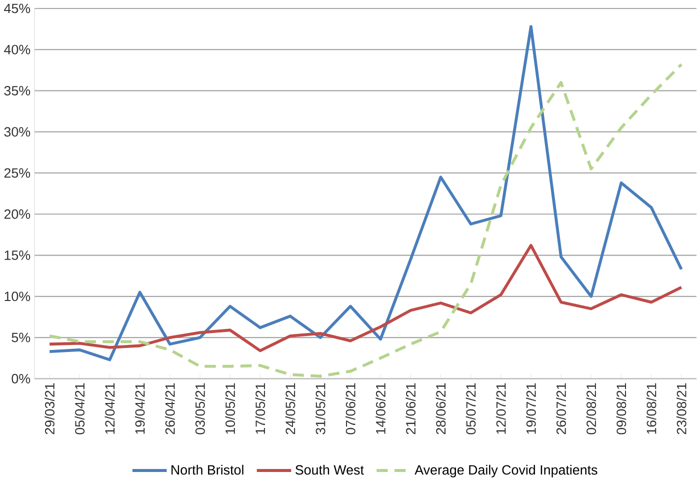 The image size is (697, 481). I want to click on x-tick-label: 07/06/21, so click(351, 408).